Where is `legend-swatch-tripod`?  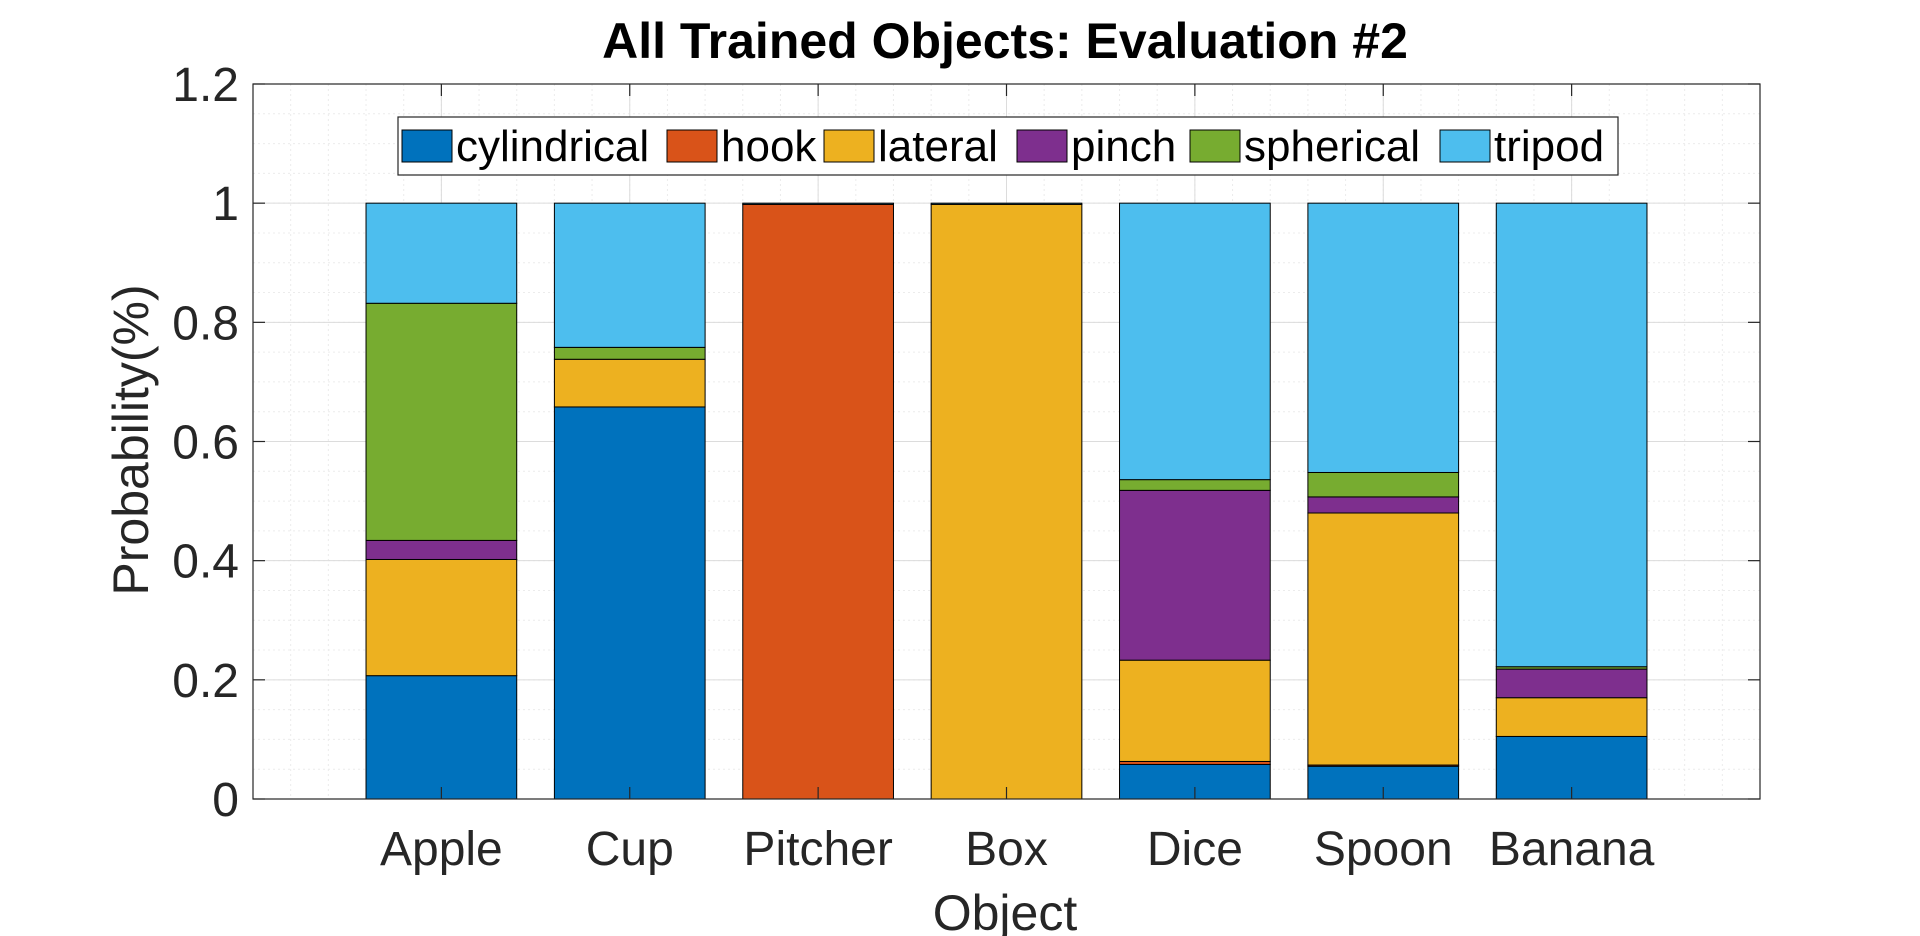
legend-swatch-tripod is located at coordinates (1465, 146).